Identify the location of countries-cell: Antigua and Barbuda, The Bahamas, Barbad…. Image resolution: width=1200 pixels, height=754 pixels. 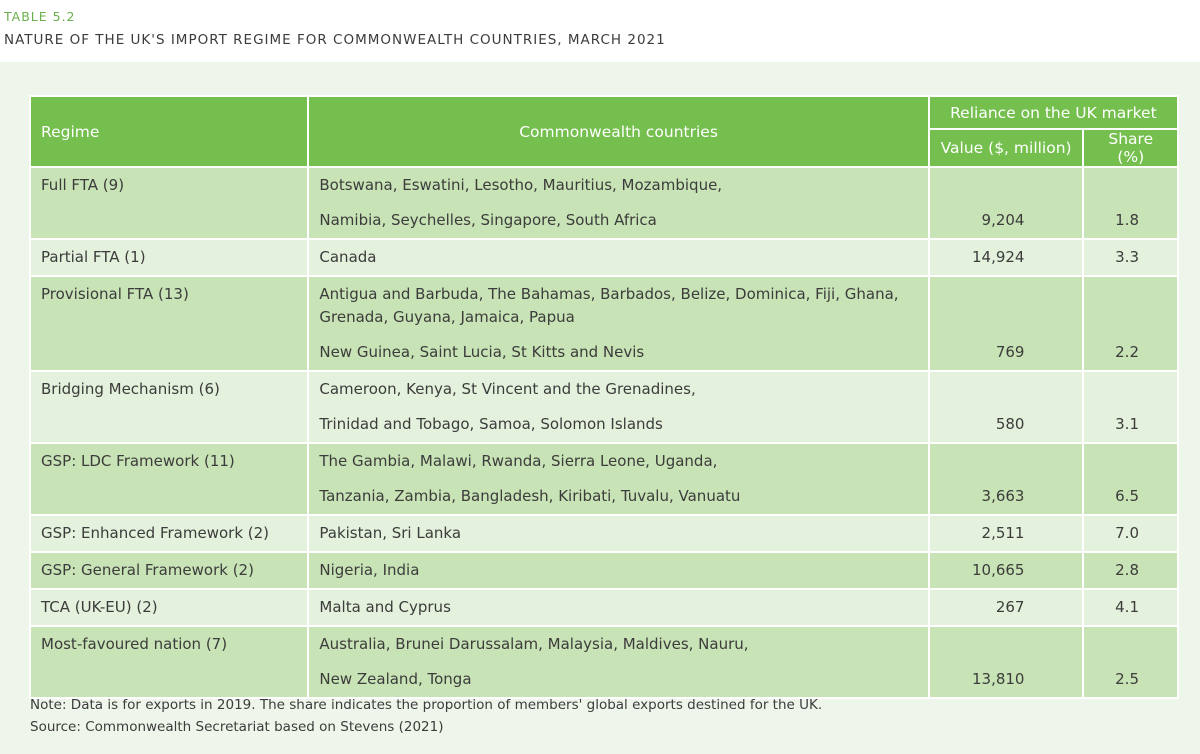
(618, 323).